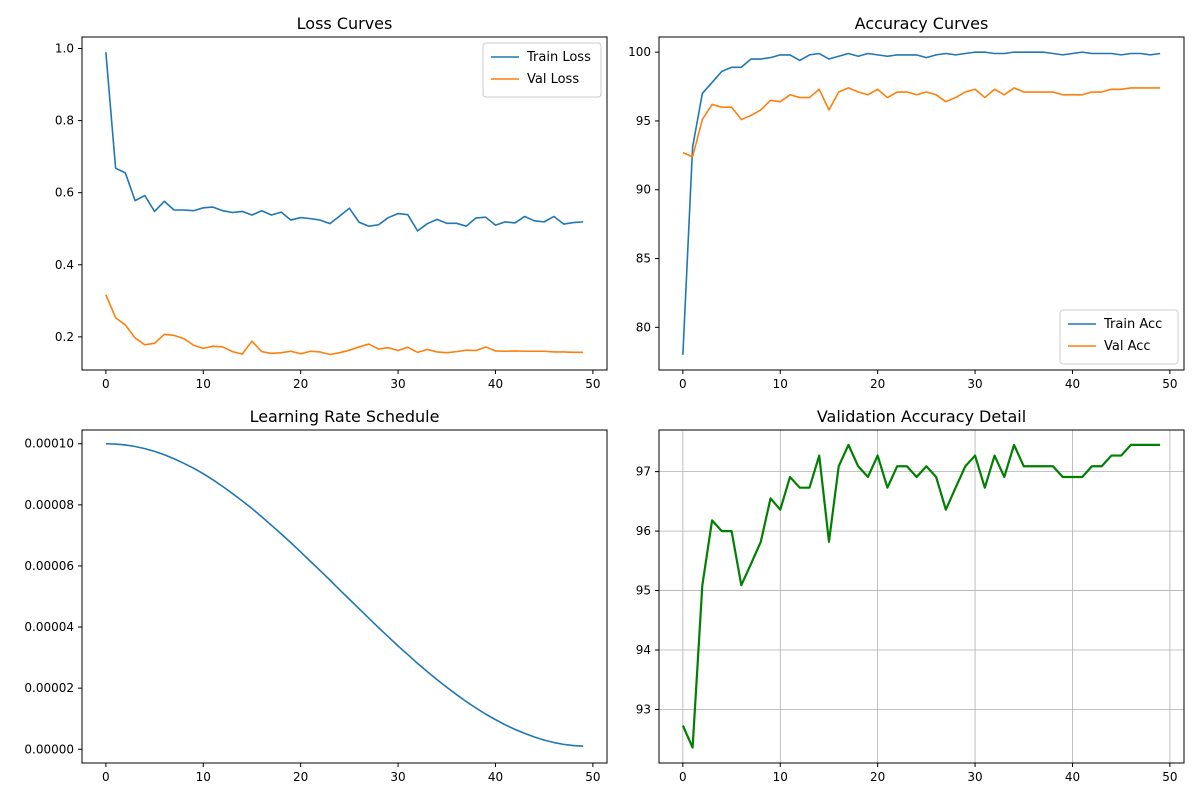  I want to click on y-axis: 80 85 90 95 100, so click(643, 189).